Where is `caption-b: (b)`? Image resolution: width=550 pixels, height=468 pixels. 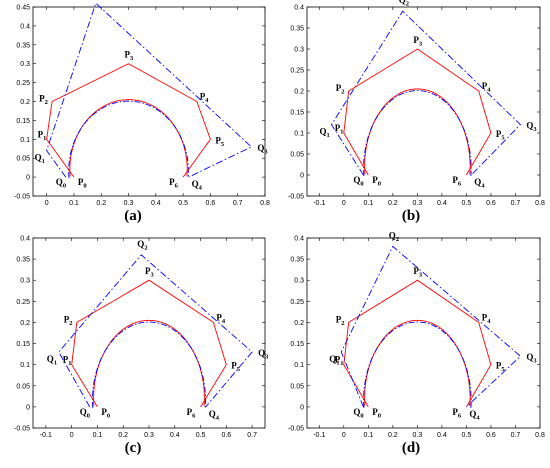
caption-b: (b) is located at coordinates (411, 216).